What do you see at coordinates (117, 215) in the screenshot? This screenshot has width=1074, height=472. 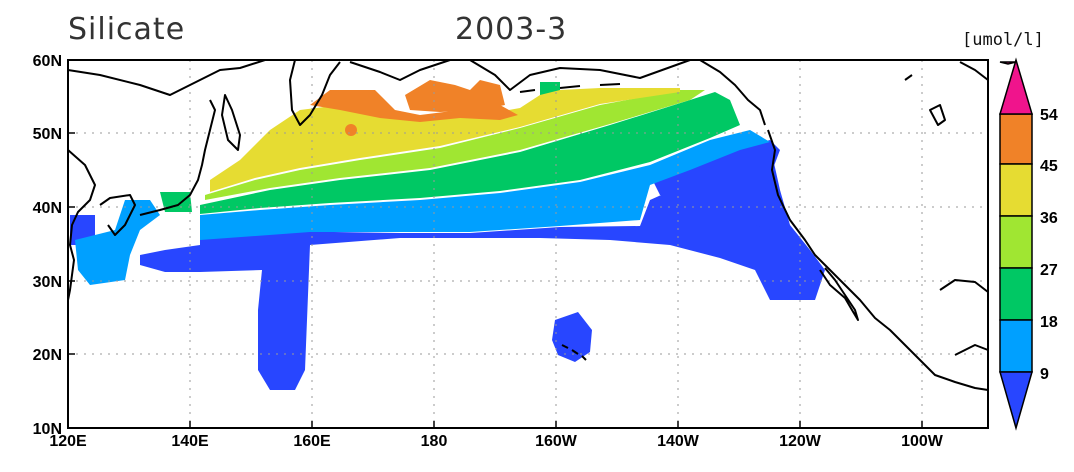 I see `coast-china-korea` at bounding box center [117, 215].